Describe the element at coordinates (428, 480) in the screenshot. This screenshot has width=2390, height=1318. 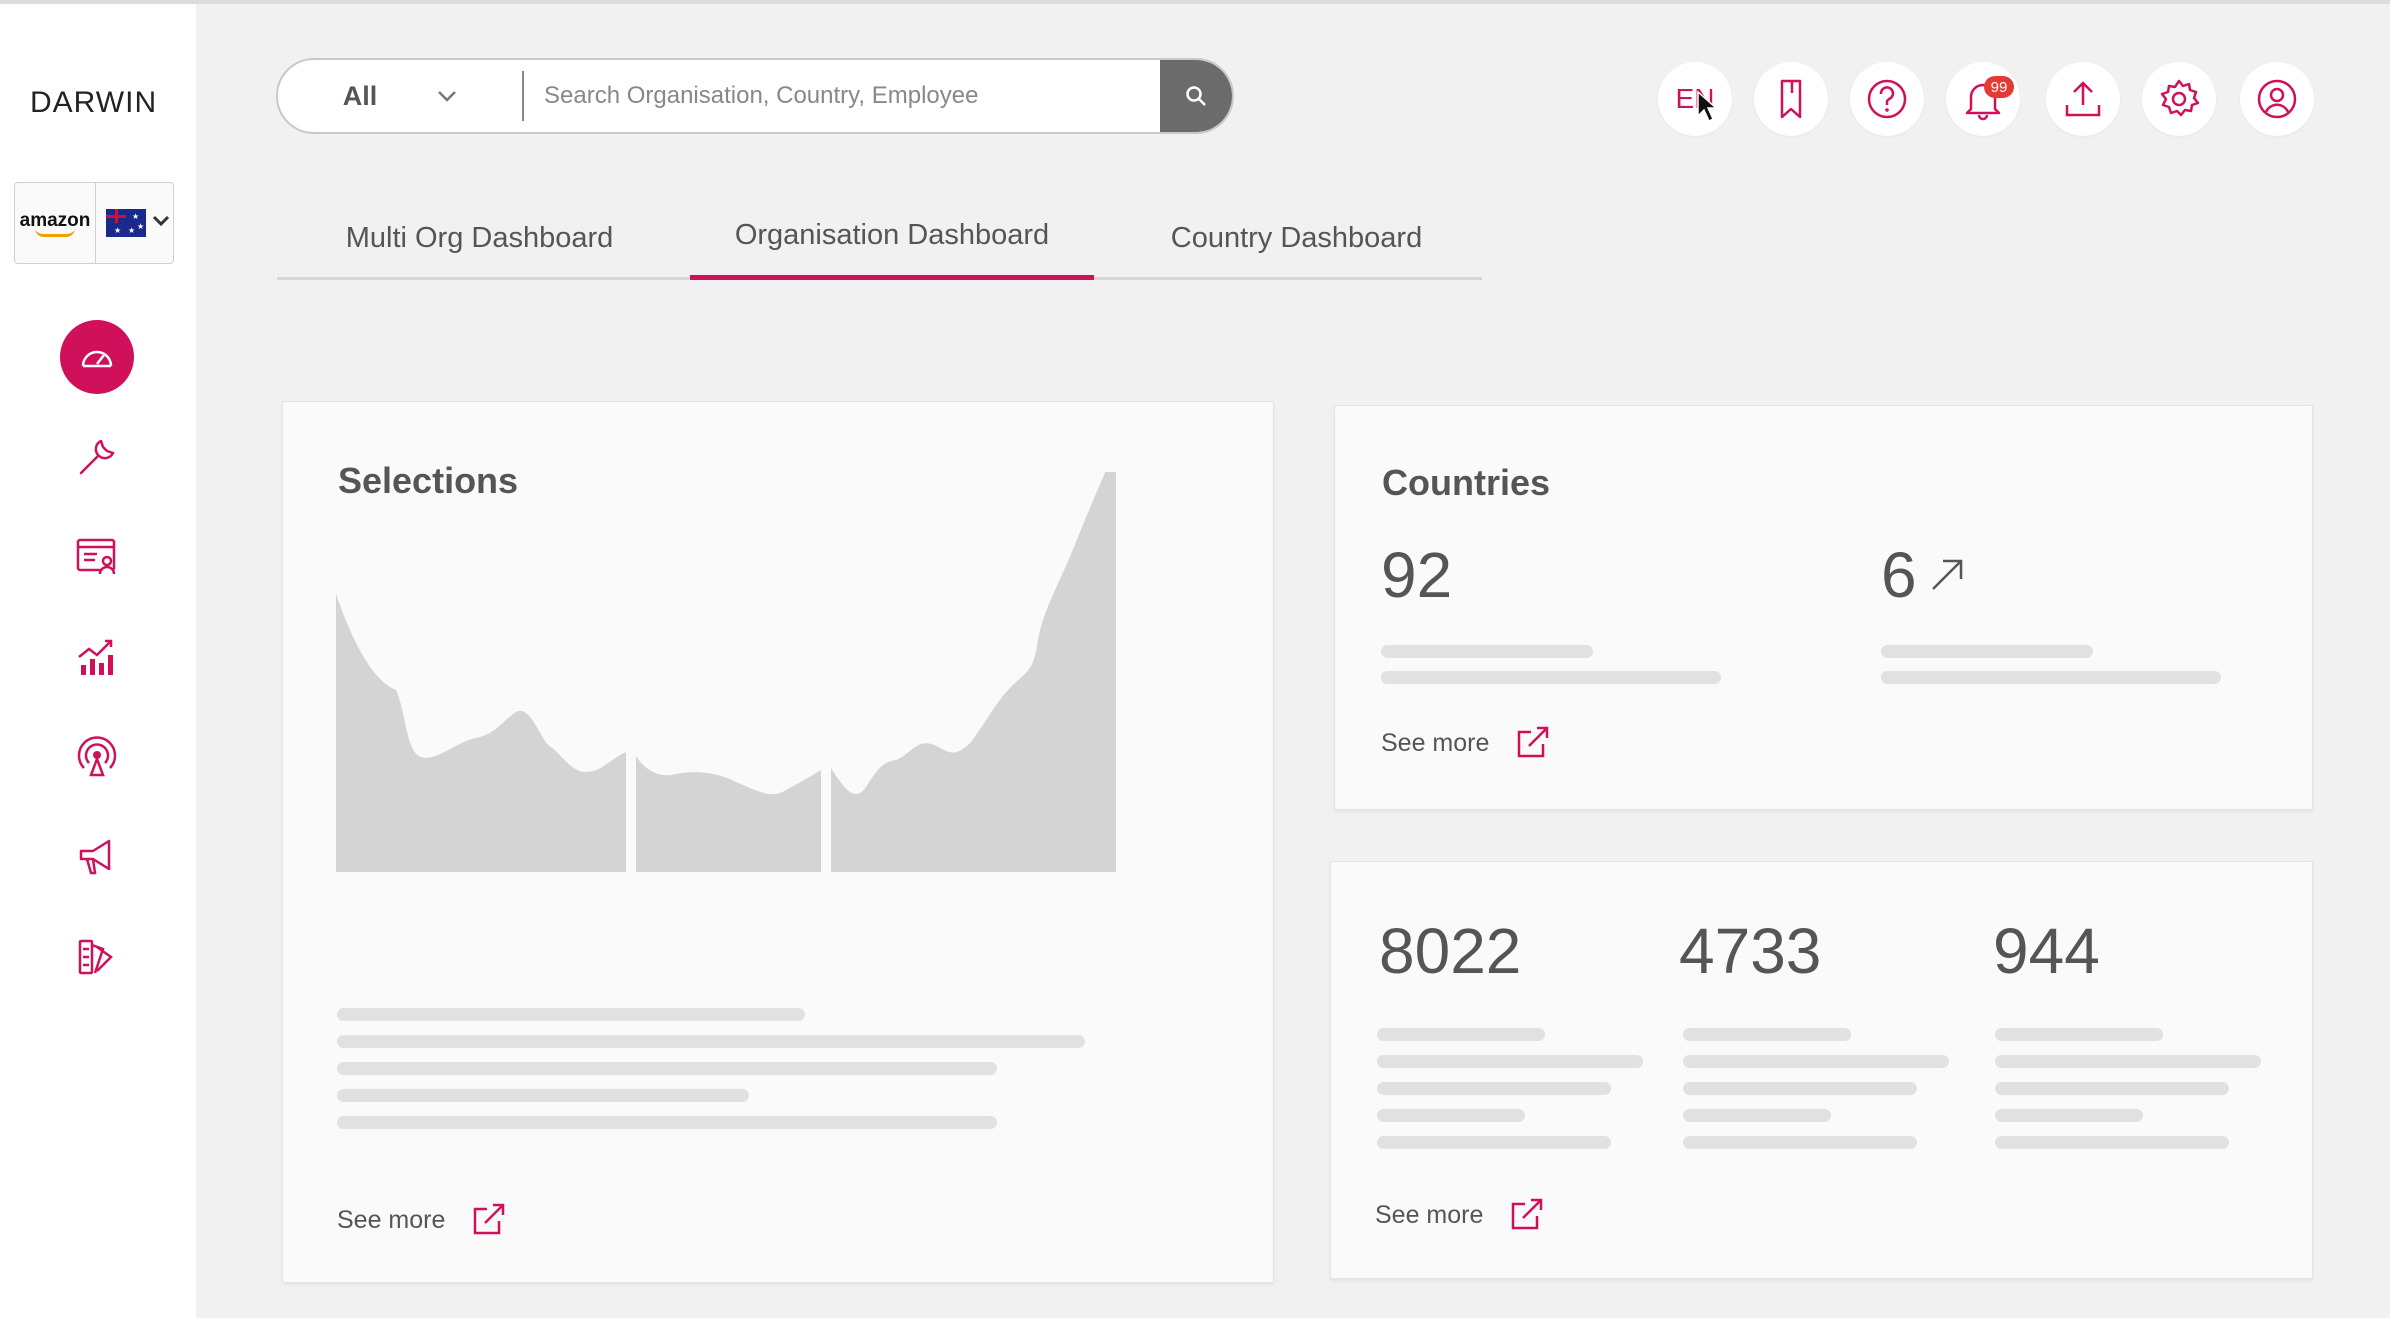
I see `card-title: Selections` at that location.